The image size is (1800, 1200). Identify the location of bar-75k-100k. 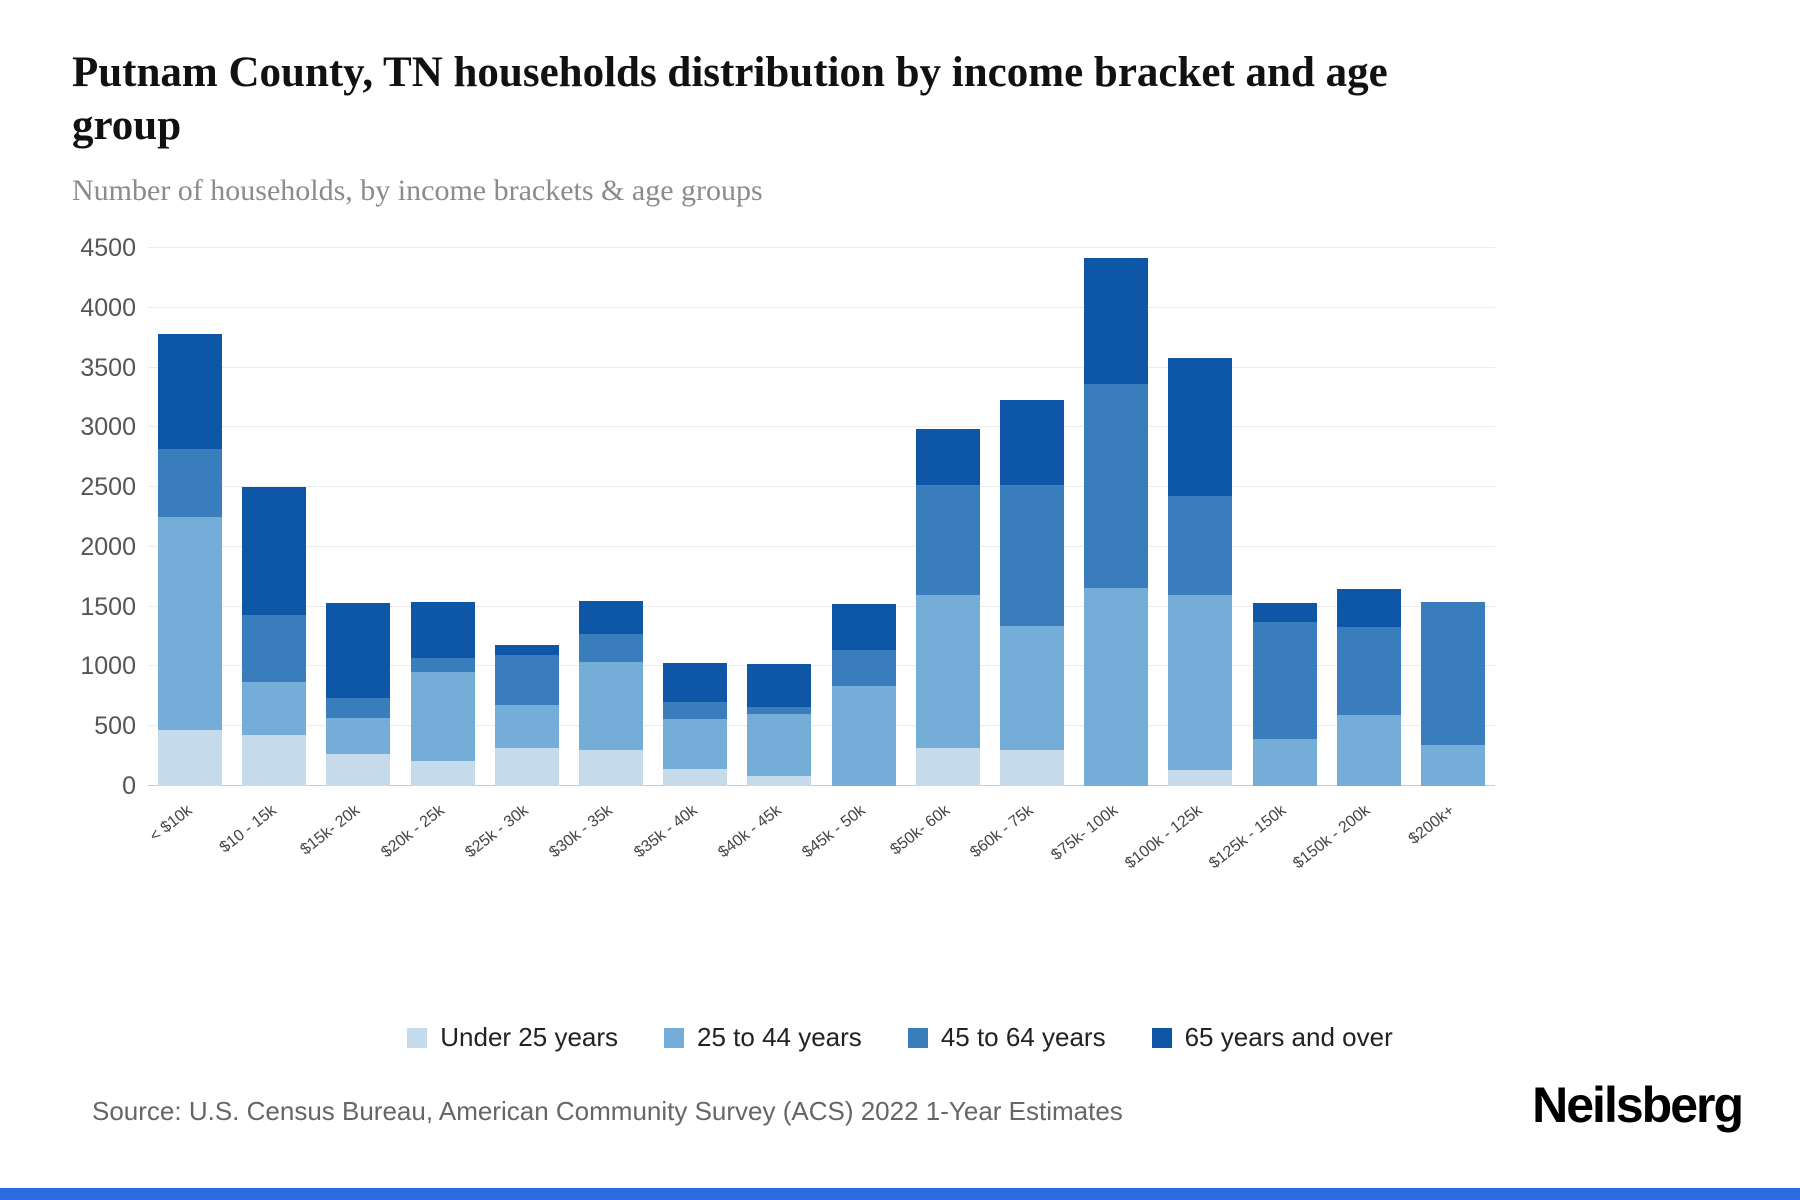
(1116, 521).